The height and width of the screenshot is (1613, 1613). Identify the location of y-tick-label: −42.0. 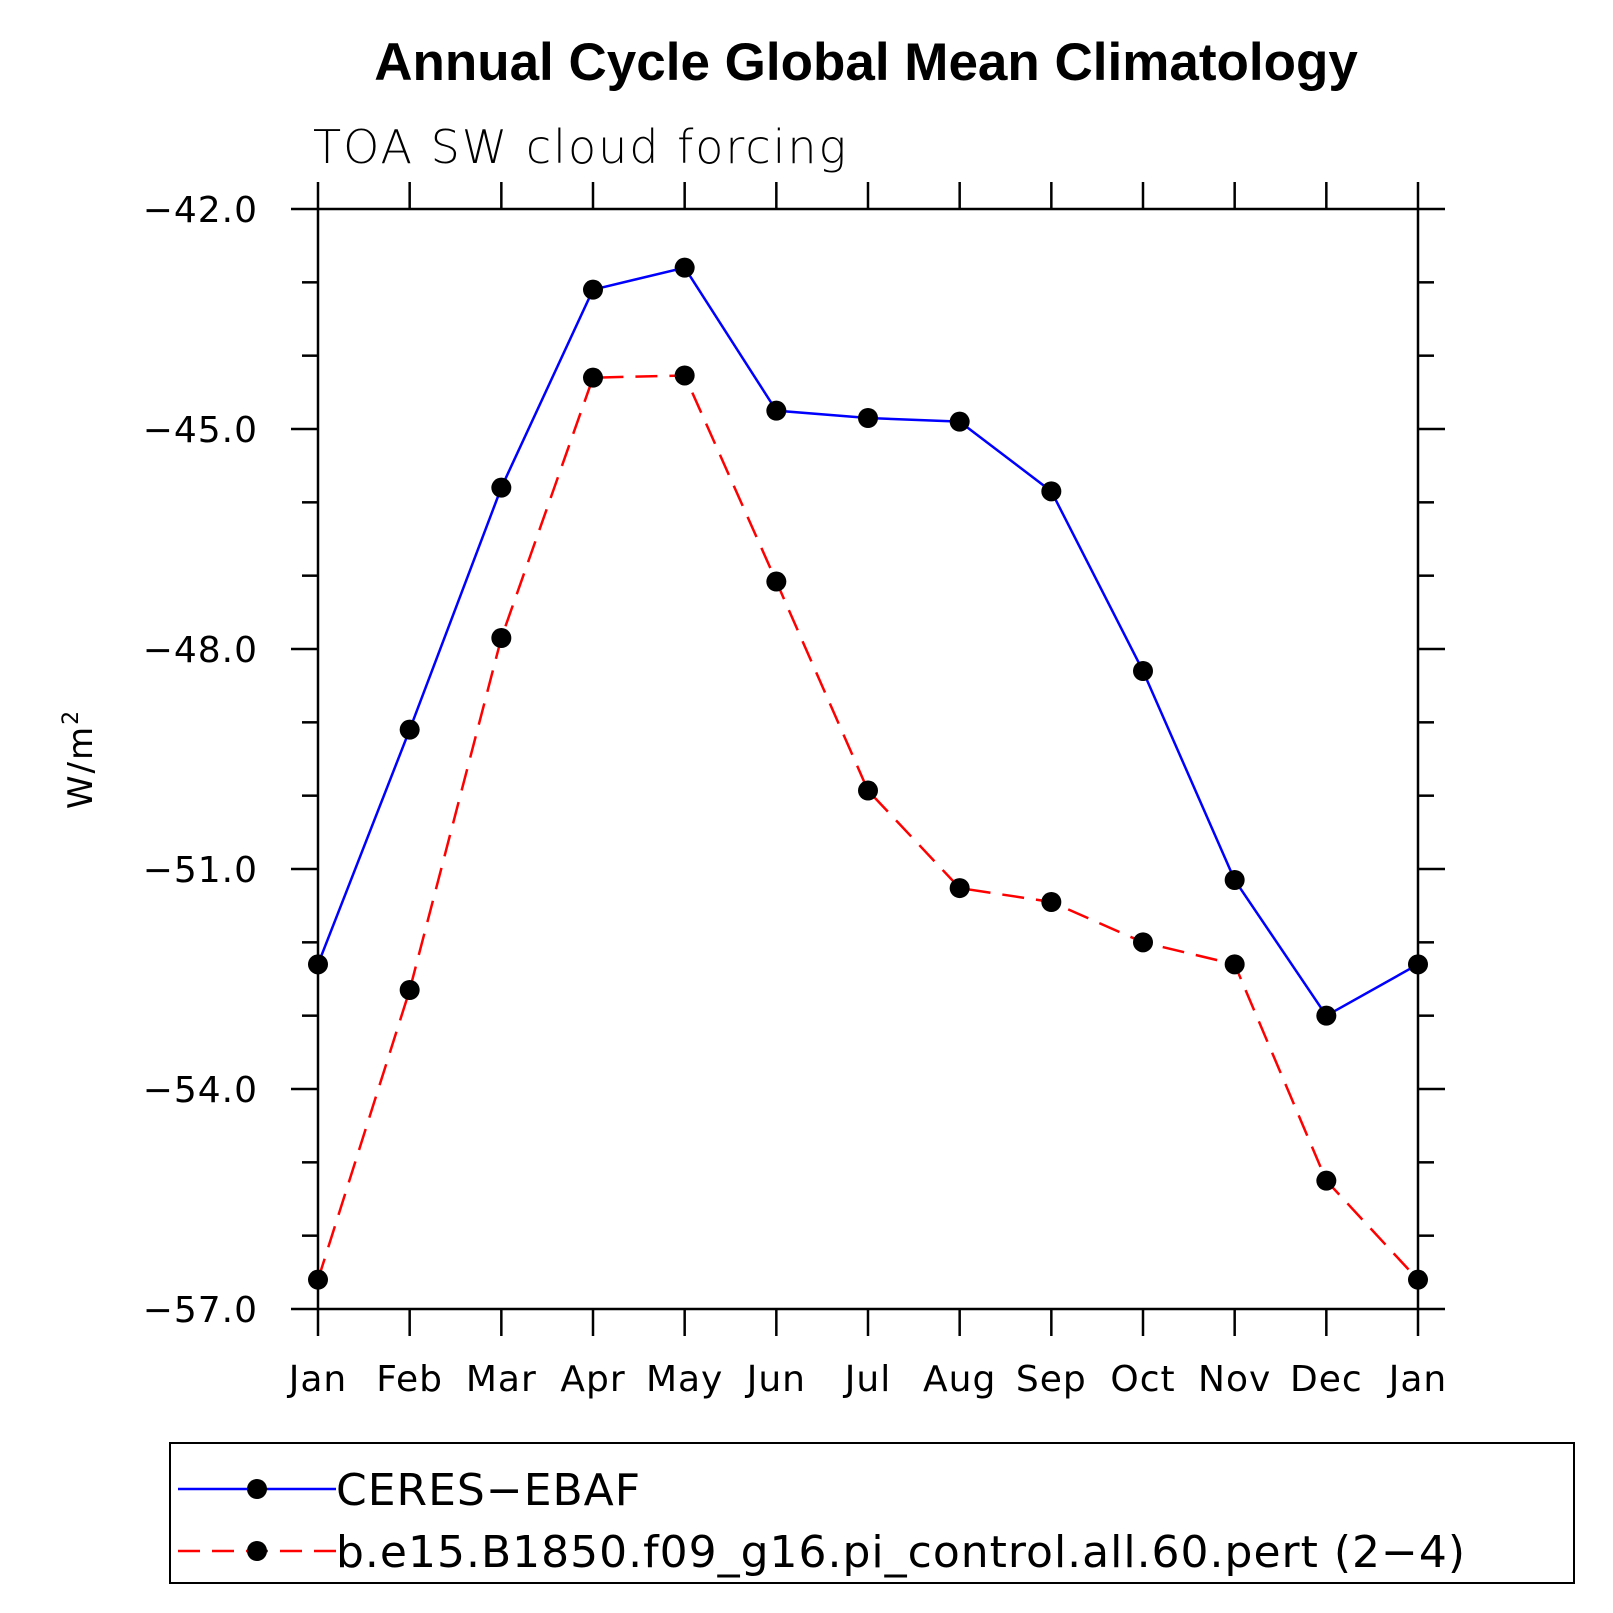
(200, 210).